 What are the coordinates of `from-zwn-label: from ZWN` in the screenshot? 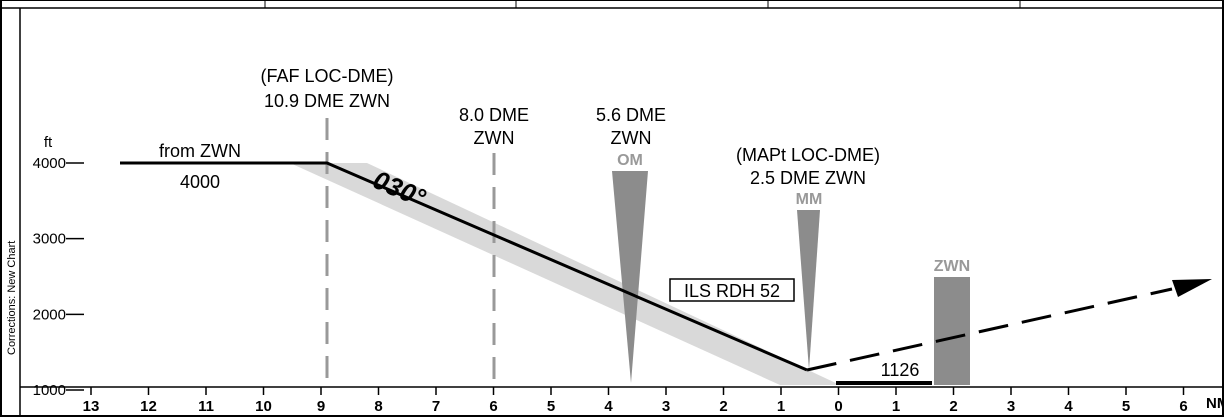 It's located at (200, 151).